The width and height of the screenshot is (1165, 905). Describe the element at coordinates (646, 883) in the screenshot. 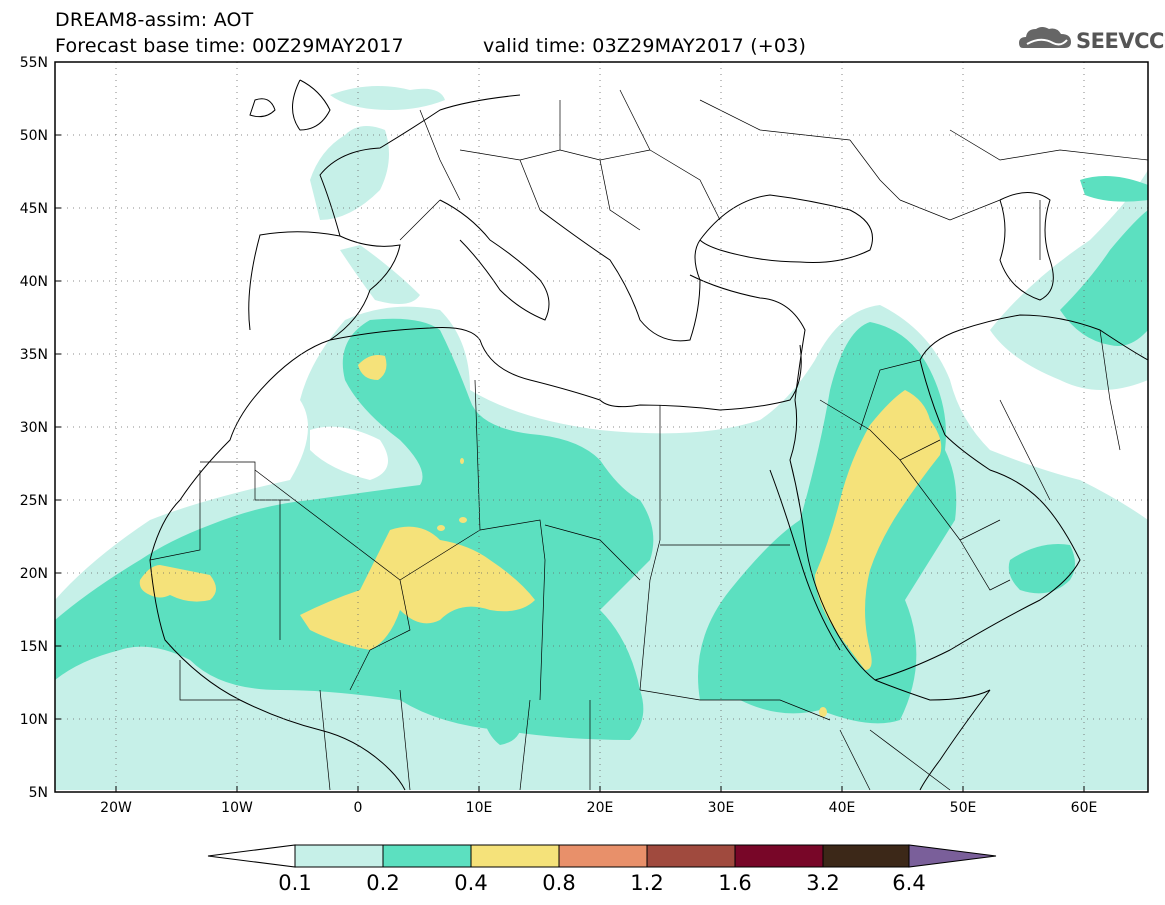

I see `colorbar-label: 1.2` at that location.